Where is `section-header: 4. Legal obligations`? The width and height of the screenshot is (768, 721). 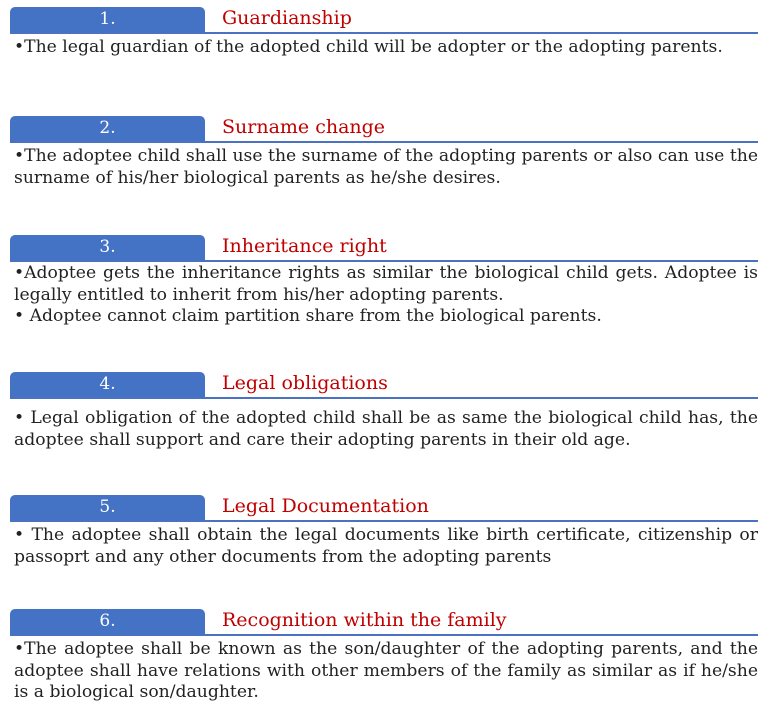 section-header: 4. Legal obligations is located at coordinates (384, 385).